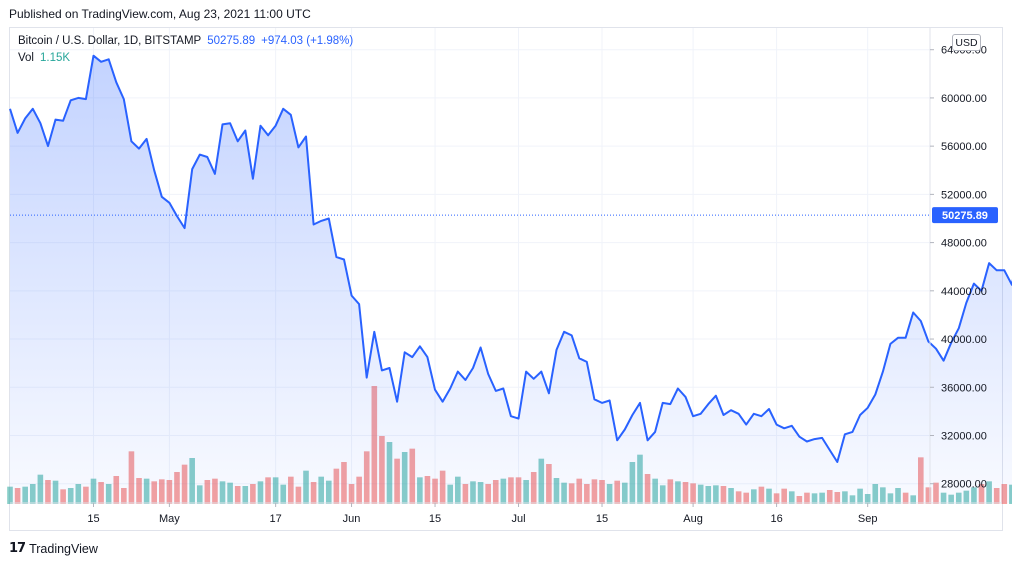  I want to click on volume-value: 1.15K, so click(55, 58).